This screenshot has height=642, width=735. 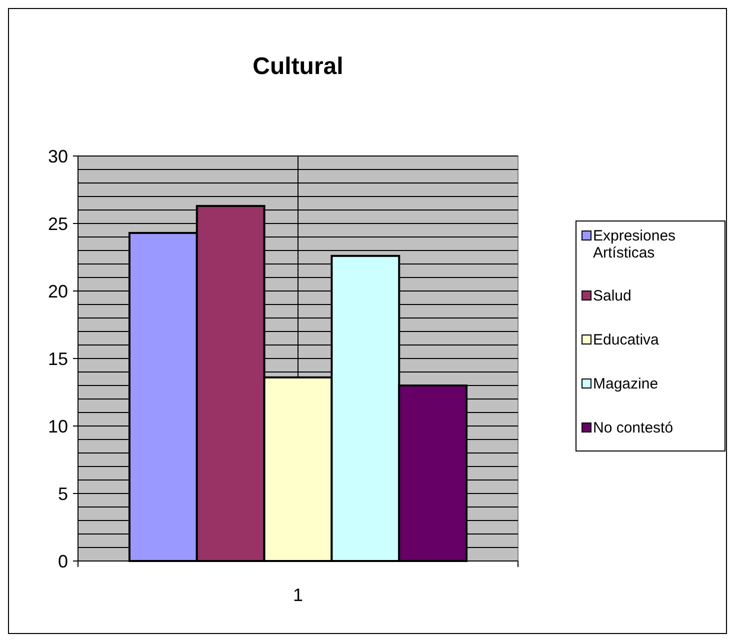 What do you see at coordinates (63, 561) in the screenshot?
I see `y-tick-label: 0` at bounding box center [63, 561].